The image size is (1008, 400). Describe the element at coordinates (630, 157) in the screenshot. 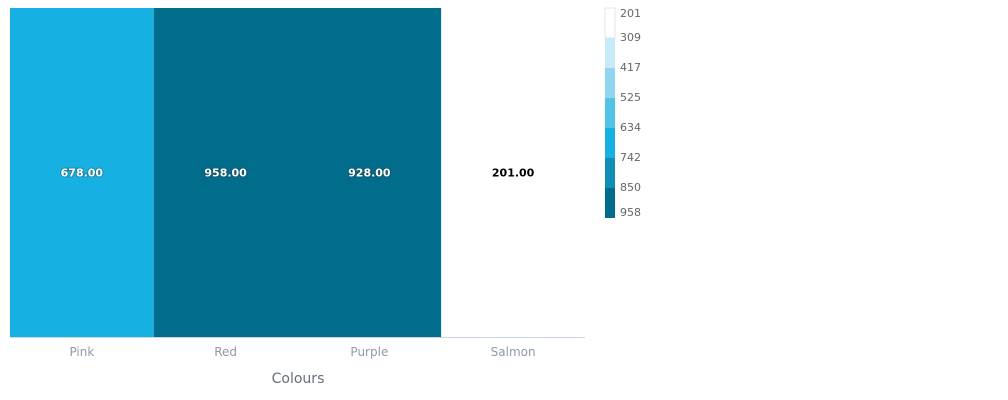

I see `legend-tick-label: 742` at that location.